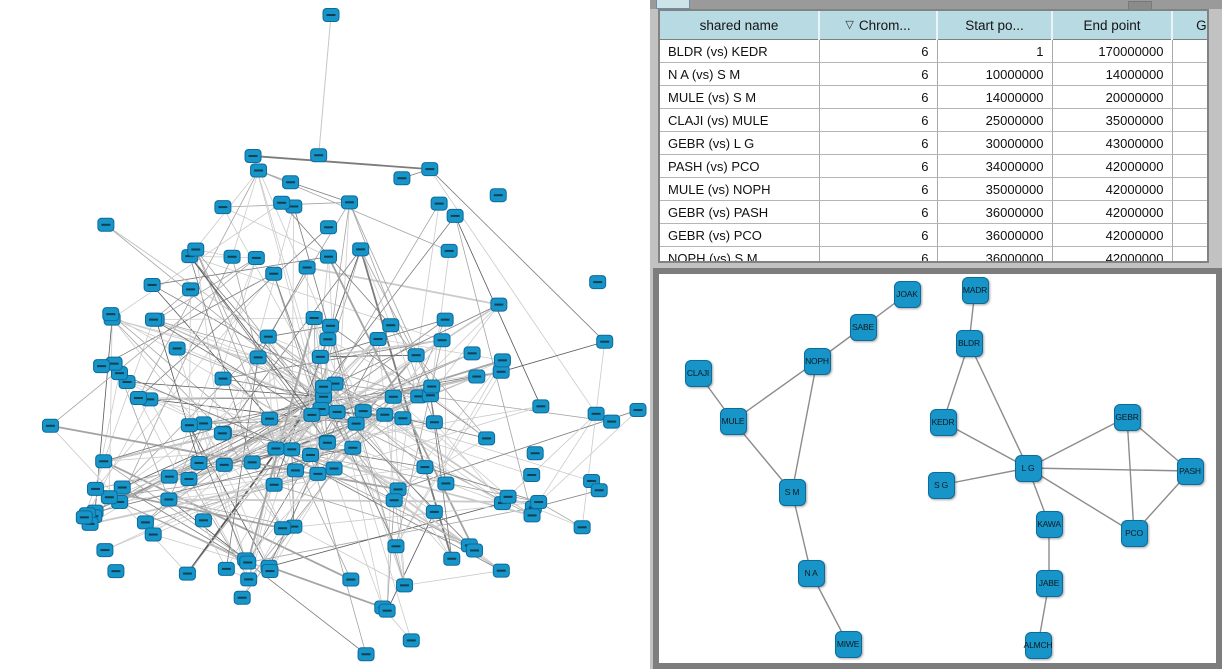 Image resolution: width=1222 pixels, height=669 pixels. Describe the element at coordinates (941, 485) in the screenshot. I see `node-S-G: S G` at that location.